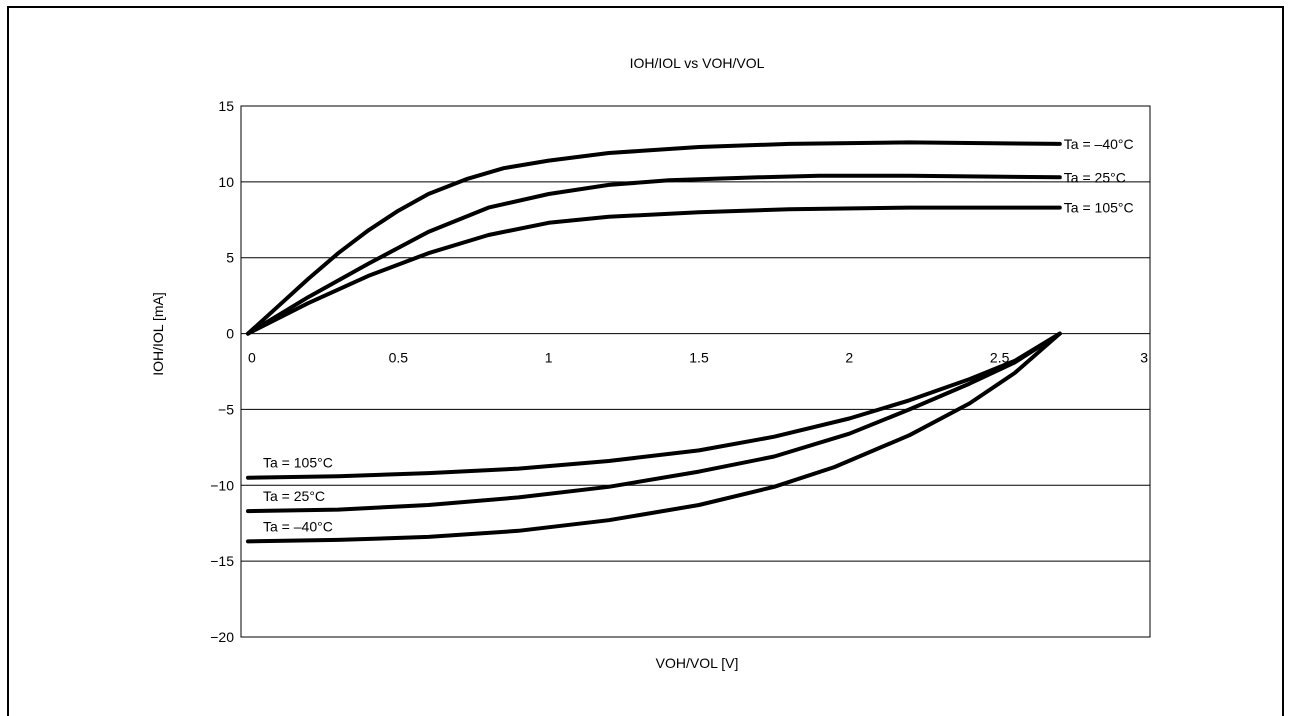  What do you see at coordinates (1000, 358) in the screenshot?
I see `x-tick-label: 2.5` at bounding box center [1000, 358].